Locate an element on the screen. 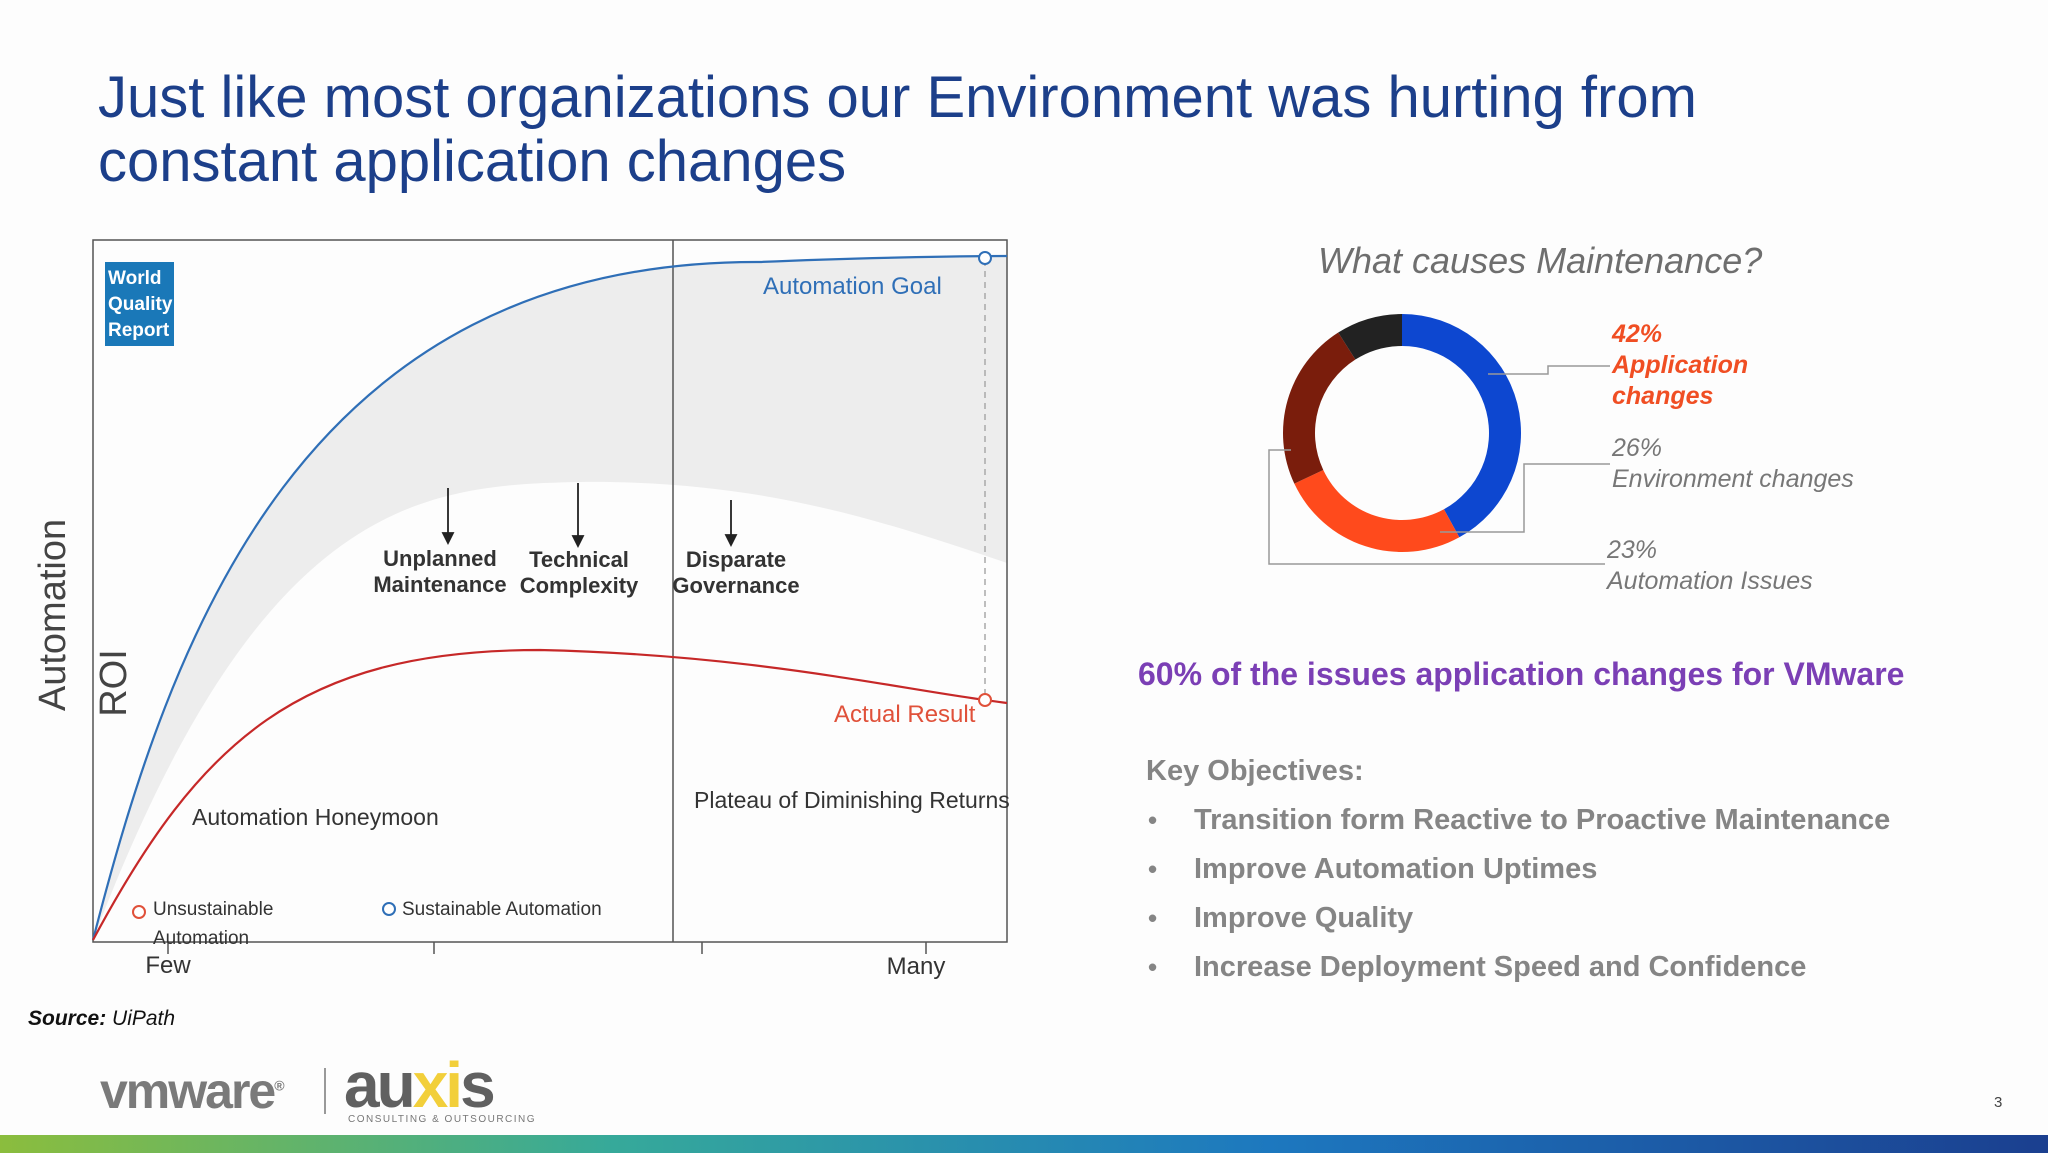 This screenshot has width=2048, height=1153. x-tick-many: Many is located at coordinates (916, 966).